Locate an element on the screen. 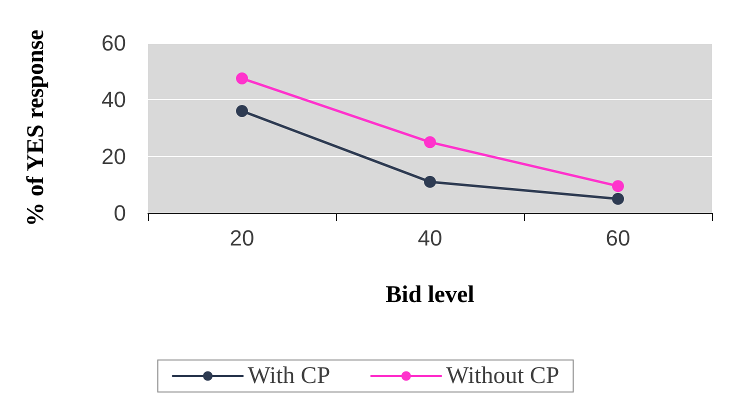 The image size is (731, 412). y-tick-label: 60 is located at coordinates (114, 43).